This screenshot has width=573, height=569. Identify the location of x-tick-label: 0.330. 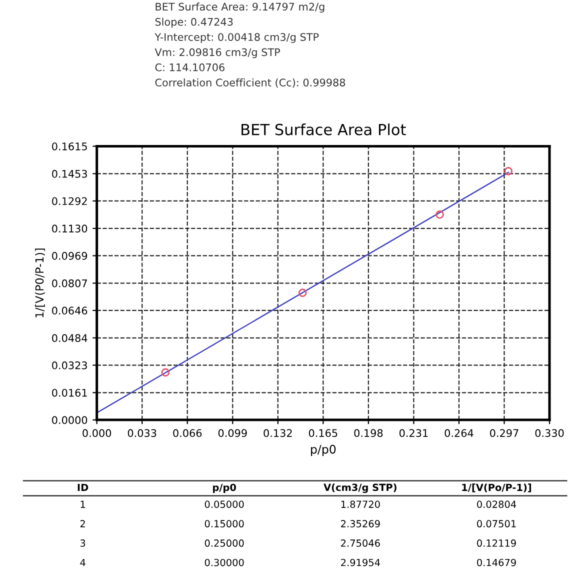
(549, 433).